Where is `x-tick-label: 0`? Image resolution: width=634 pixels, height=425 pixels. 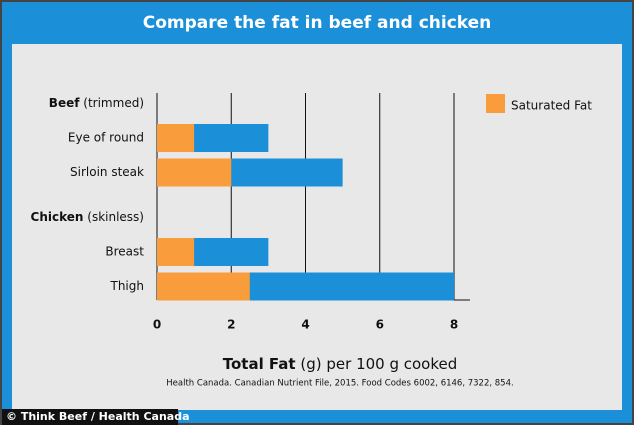
x-tick-label: 0 is located at coordinates (157, 325).